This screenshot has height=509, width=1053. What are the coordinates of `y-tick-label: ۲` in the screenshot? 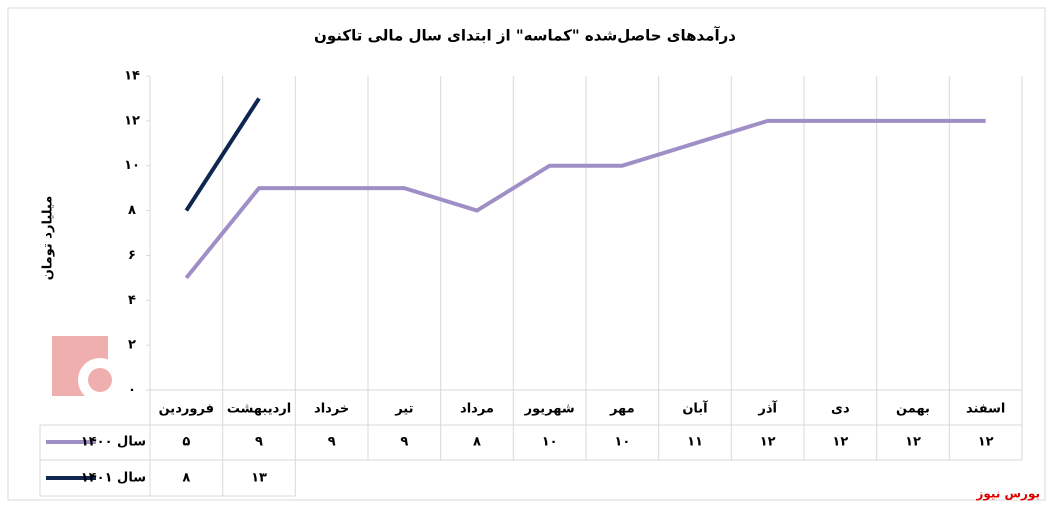 It's located at (132, 345).